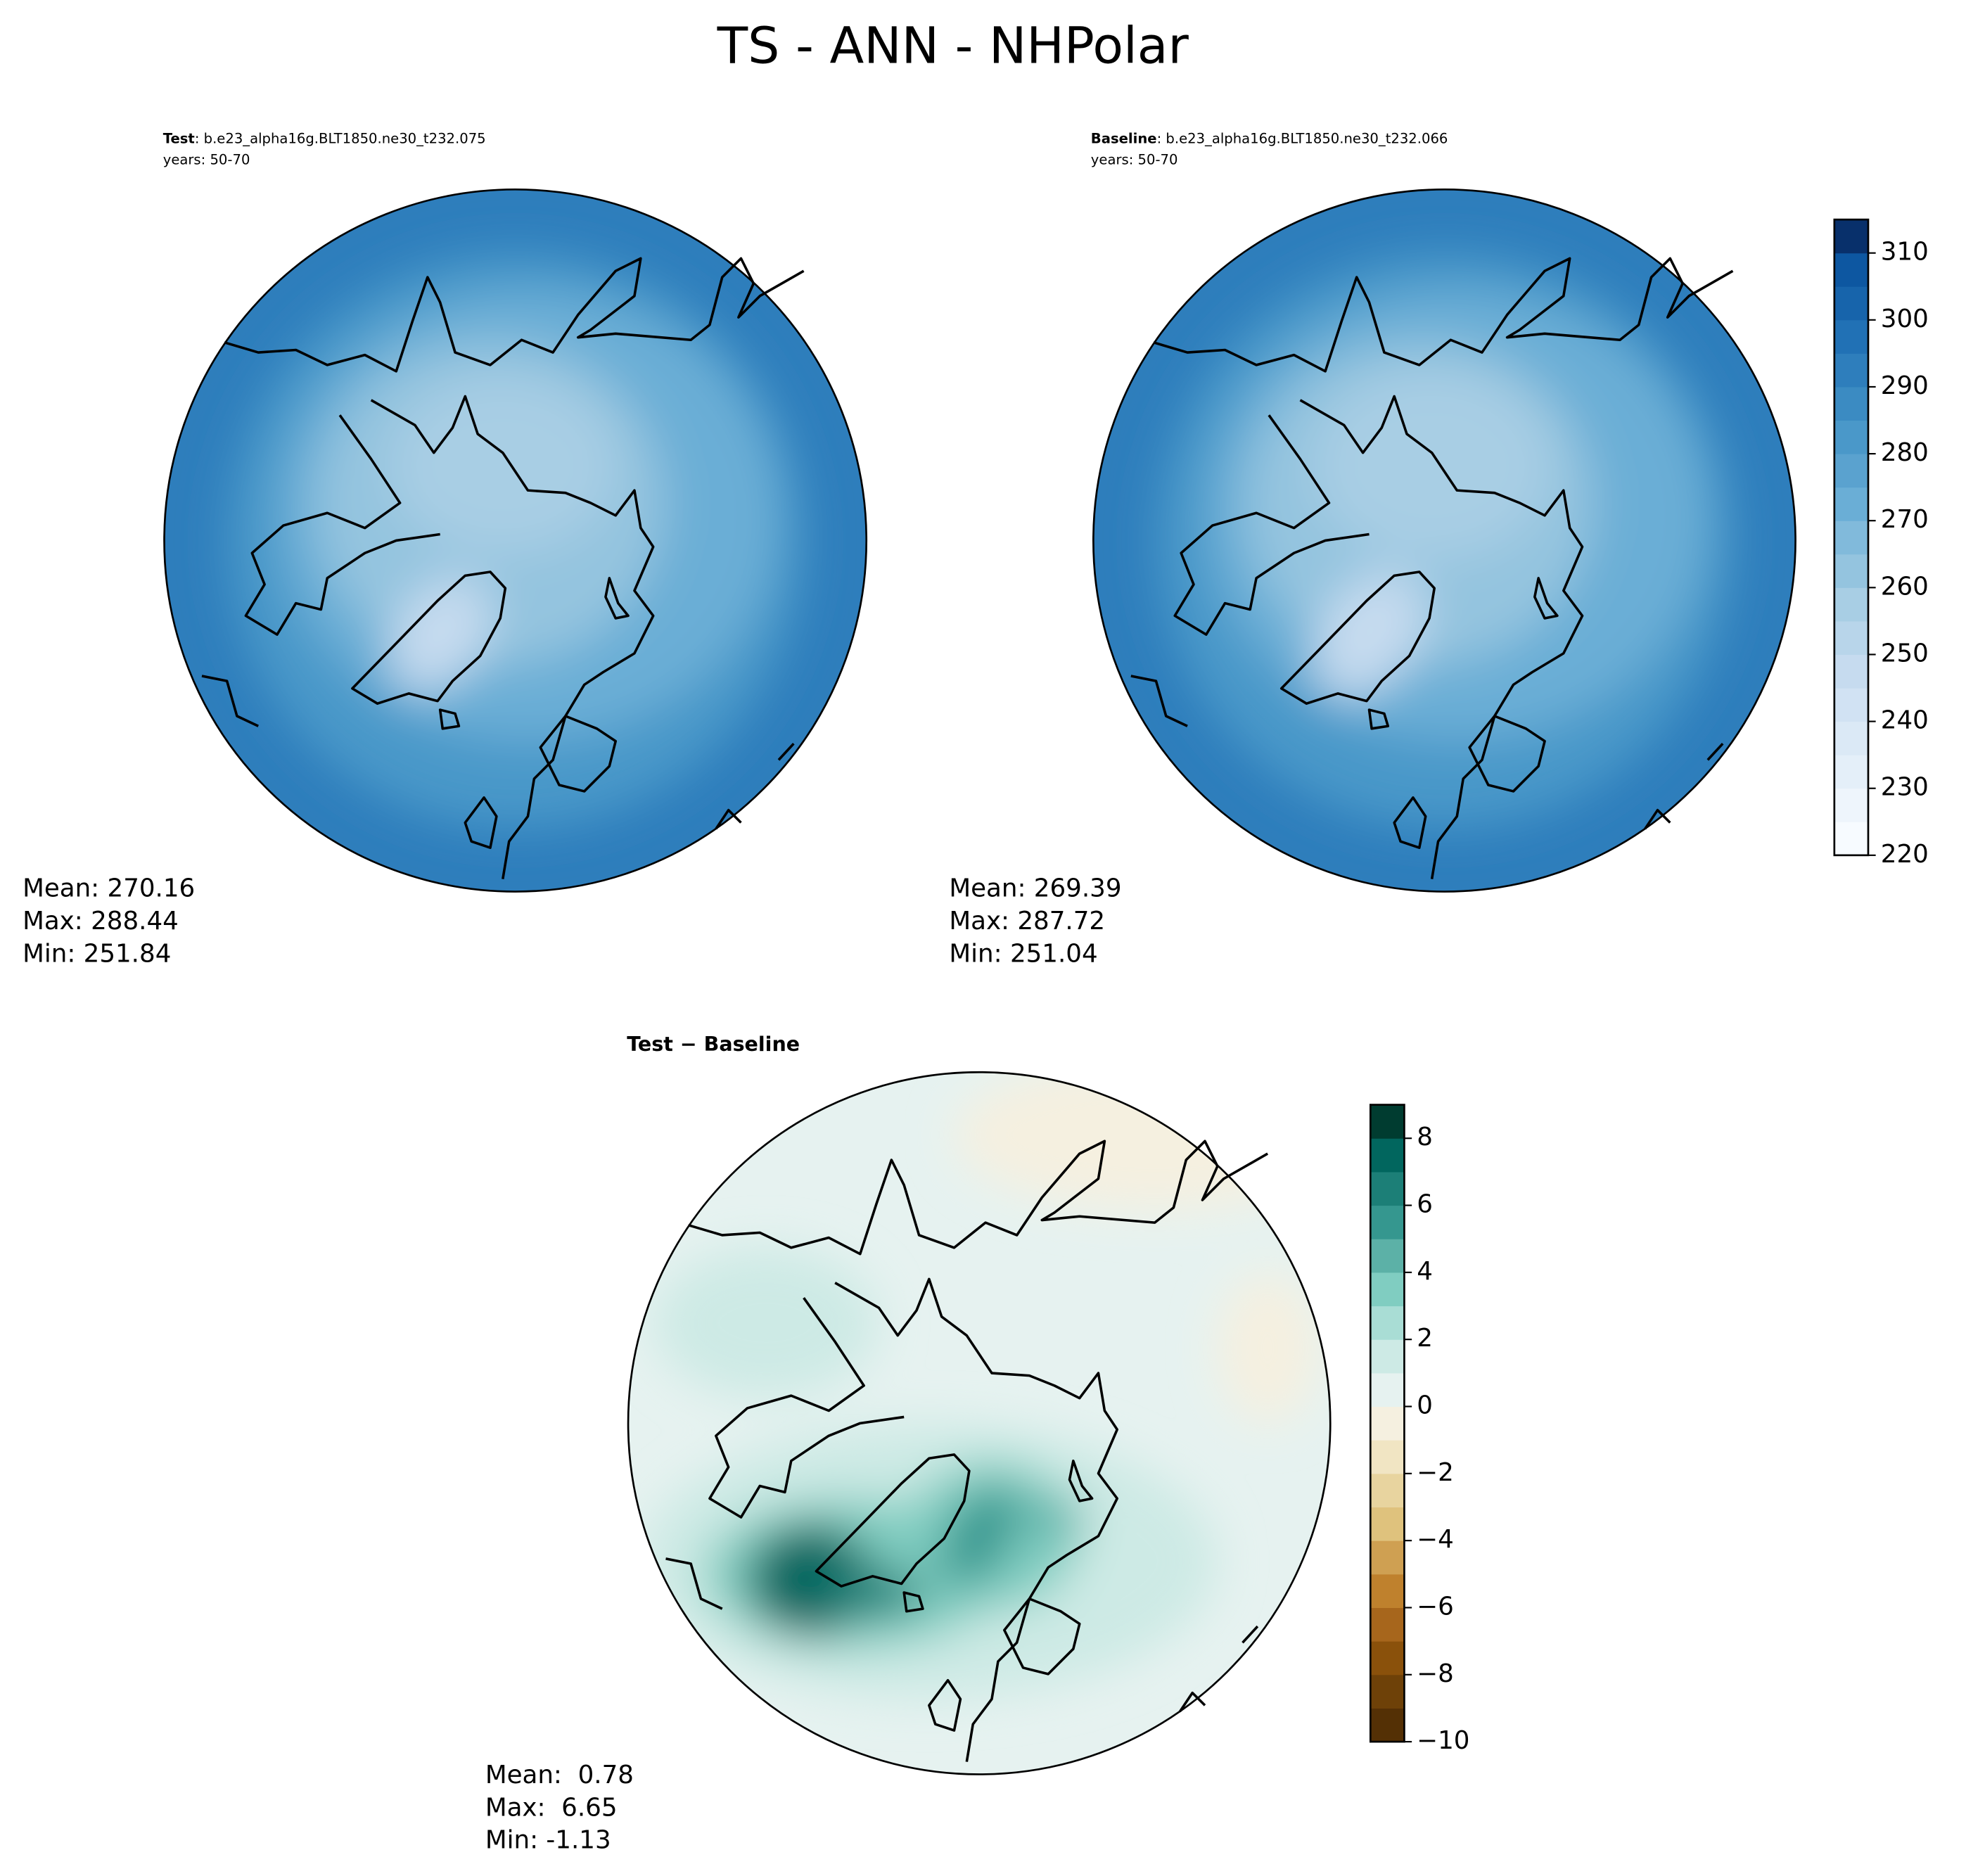 The image size is (1966, 1876). What do you see at coordinates (1023, 954) in the screenshot?
I see `stat: Min: 251.04` at bounding box center [1023, 954].